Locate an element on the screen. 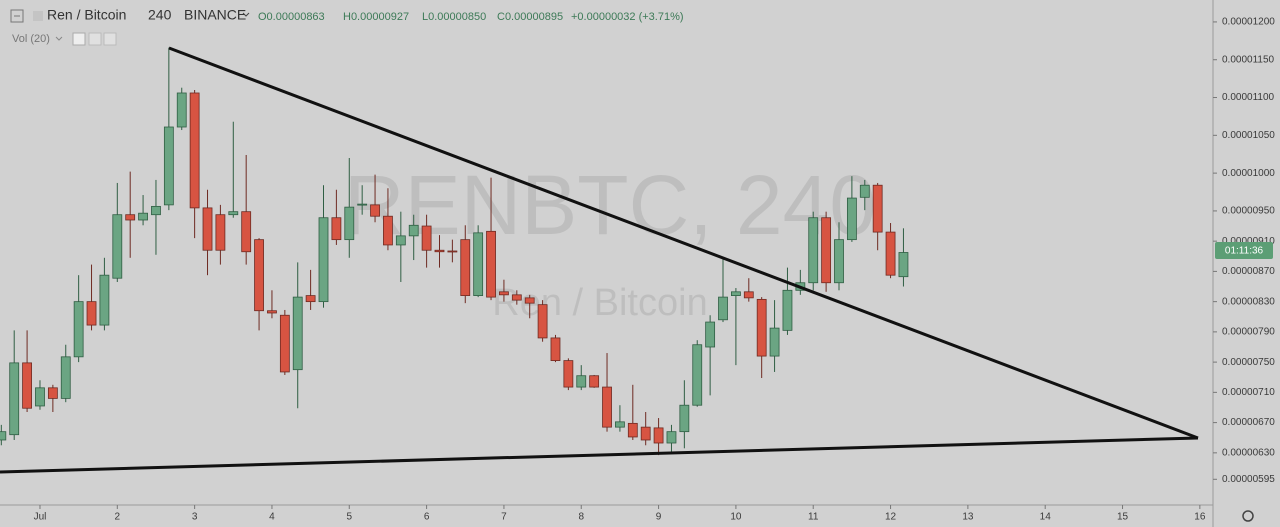 This screenshot has height=527, width=1280. symbol: Ren / Bitcoin is located at coordinates (86, 15).